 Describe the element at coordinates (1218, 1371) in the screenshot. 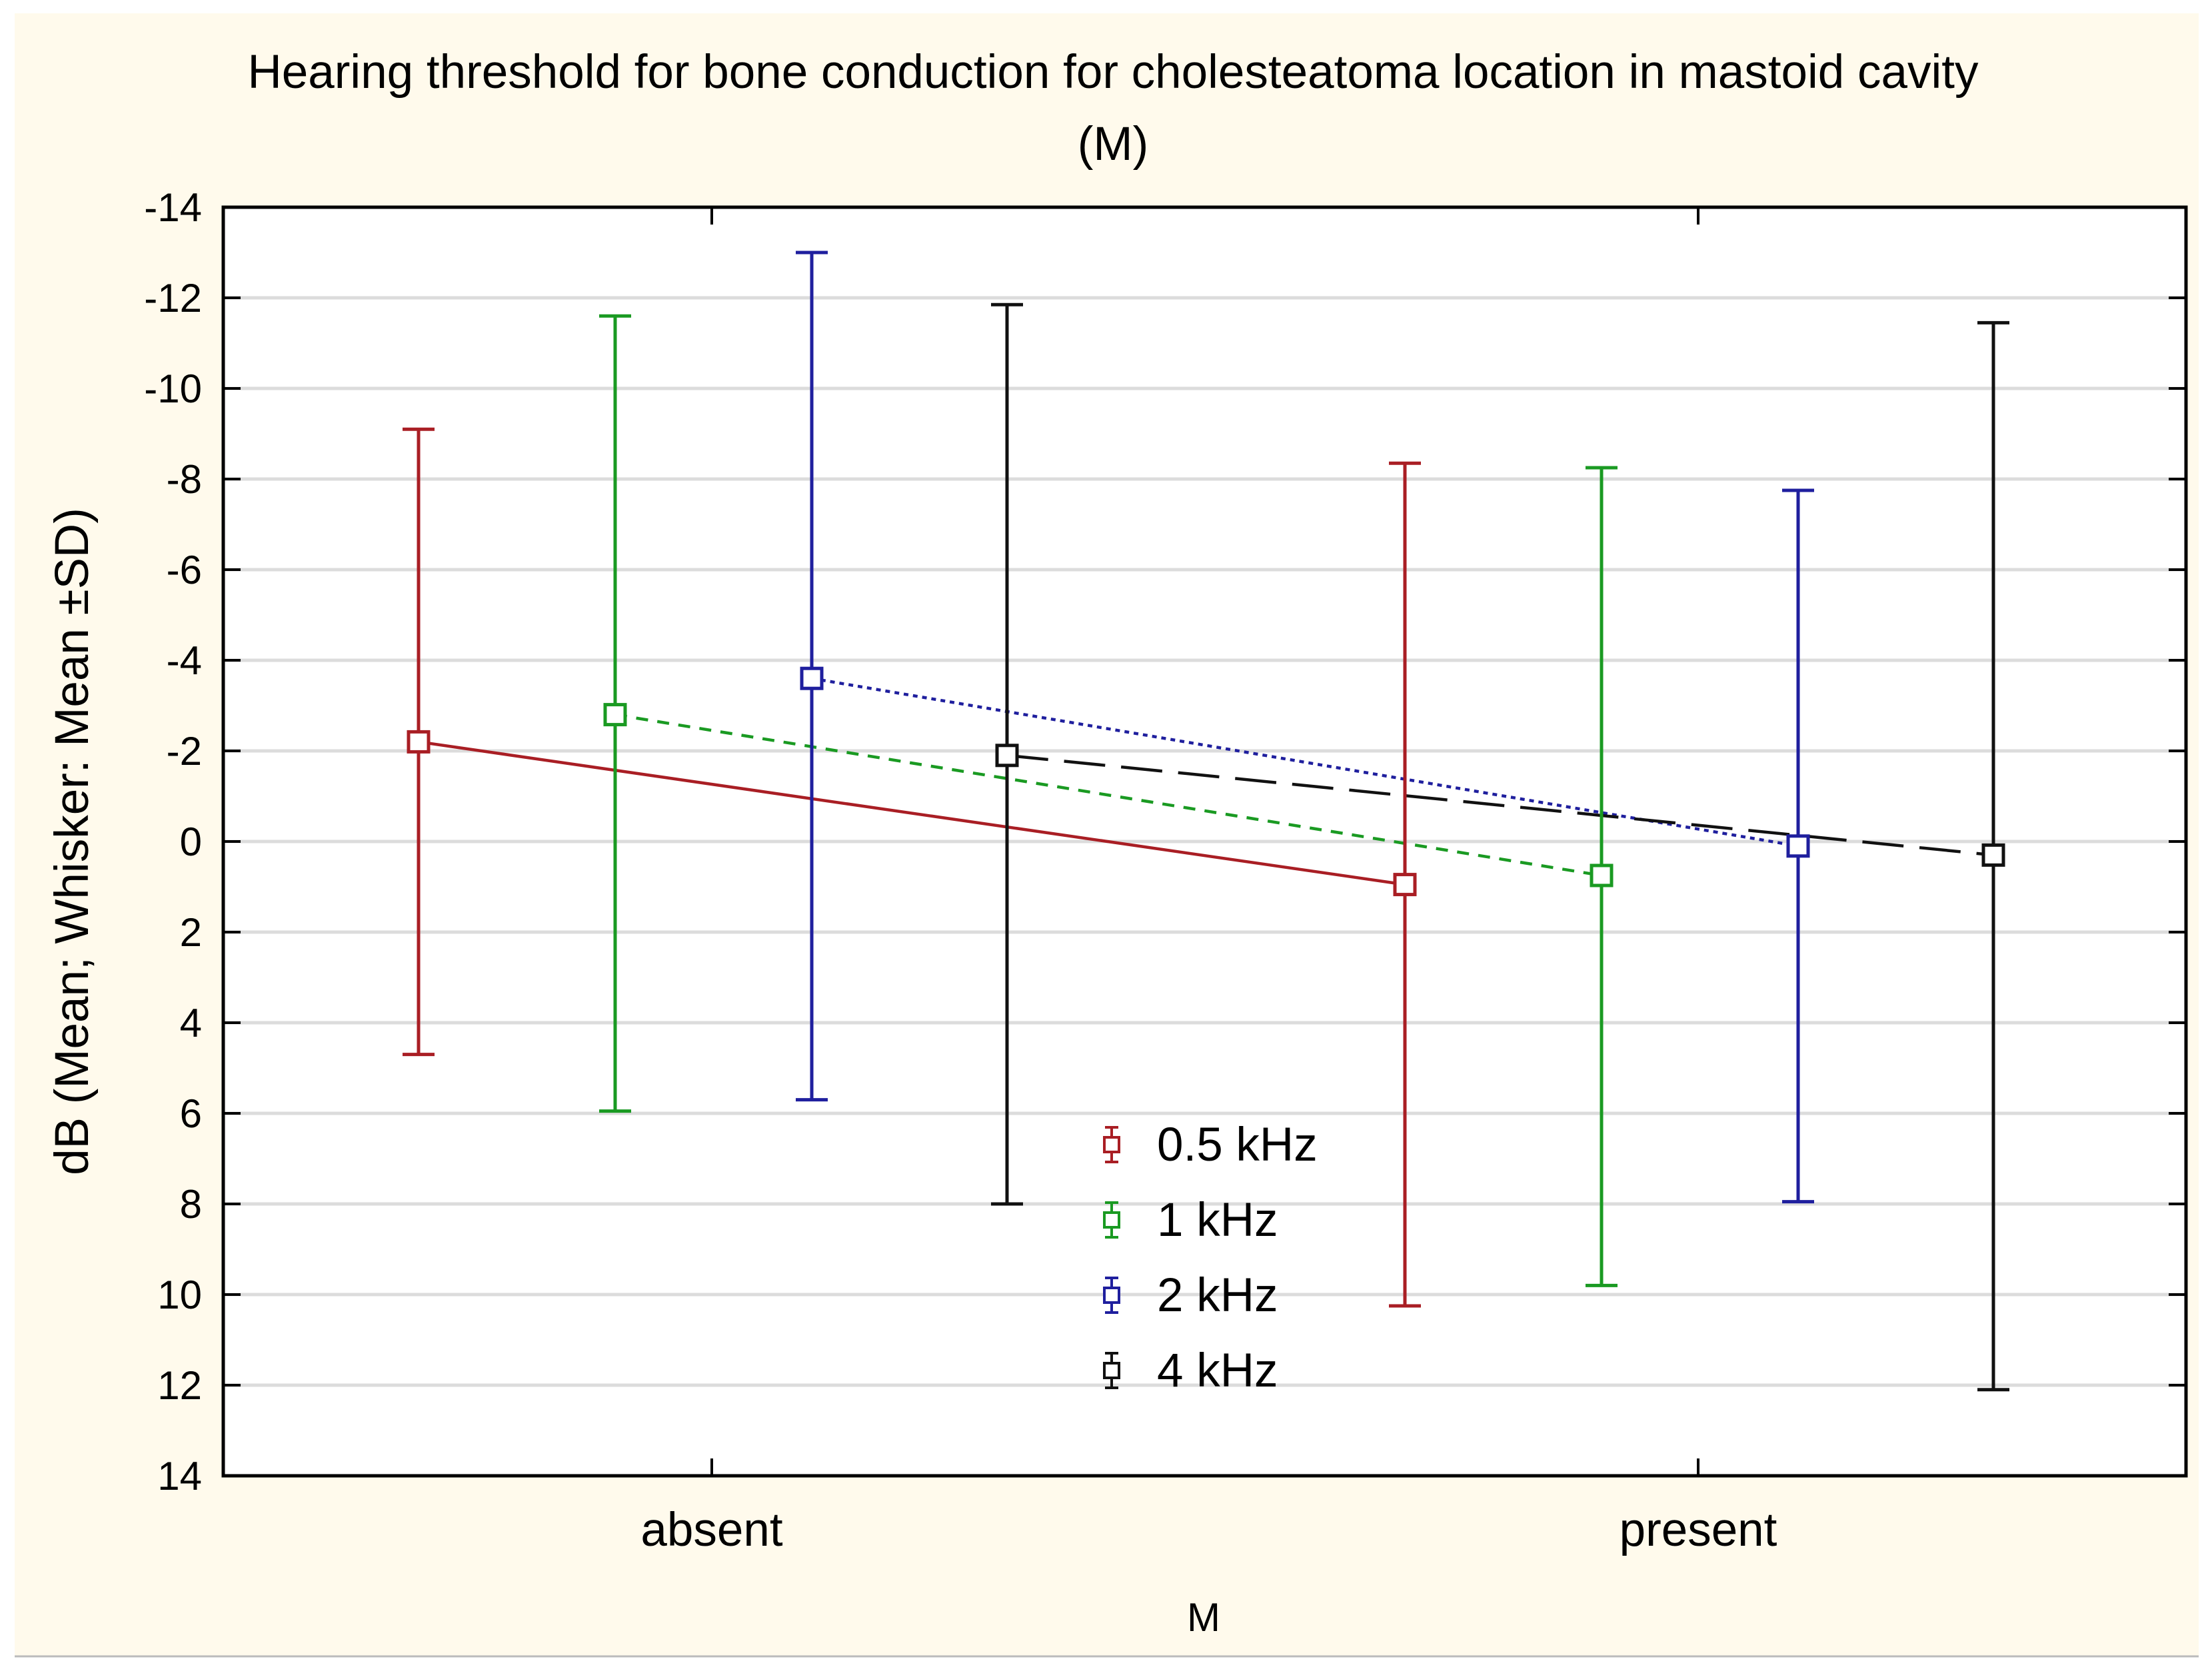

I see `legend-label: 4 kHz` at that location.